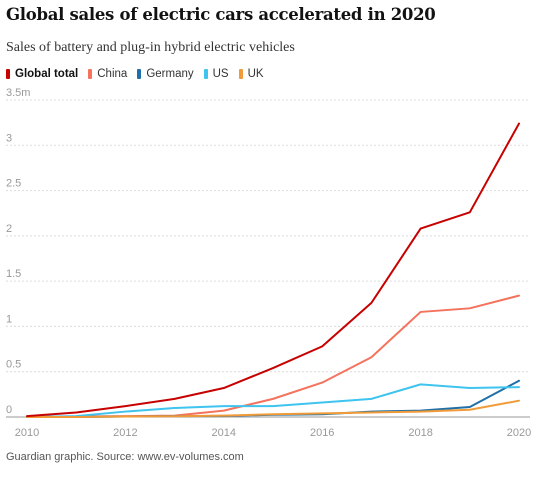 Image resolution: width=554 pixels, height=477 pixels. Describe the element at coordinates (224, 433) in the screenshot. I see `x-tick-label: 2014` at that location.